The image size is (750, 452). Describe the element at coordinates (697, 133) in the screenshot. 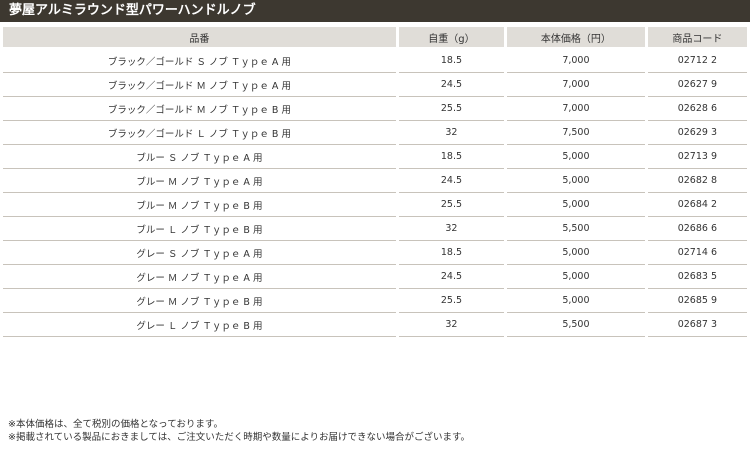

I see `cell-product-code: 02629 3` at that location.